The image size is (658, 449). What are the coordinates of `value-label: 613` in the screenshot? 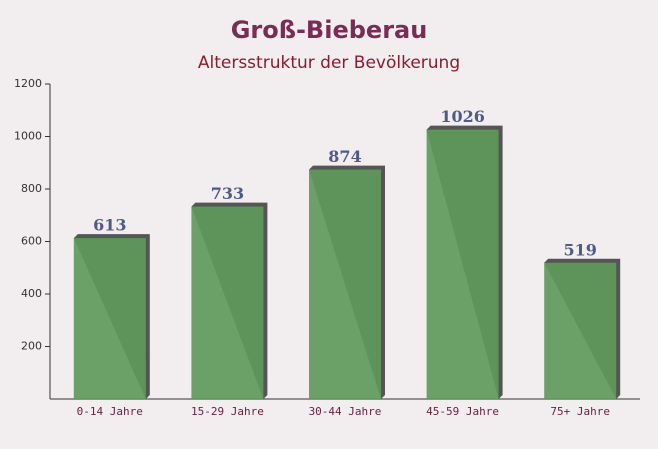 It's located at (109, 225).